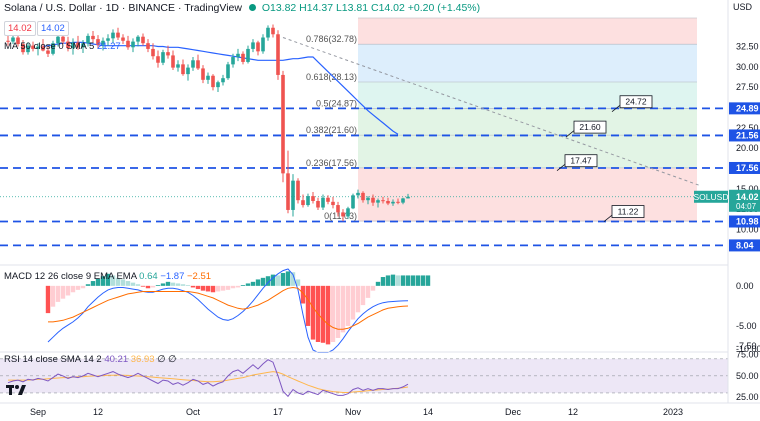 This screenshot has width=760, height=421. What do you see at coordinates (228, 310) in the screenshot?
I see `macd-line` at bounding box center [228, 310].